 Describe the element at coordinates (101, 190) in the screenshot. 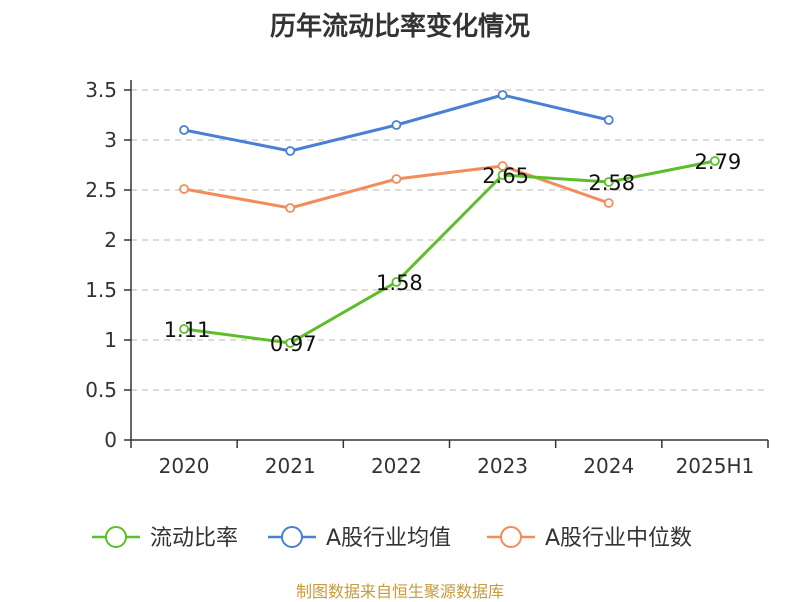

I see `y-tick-label: 2.5` at that location.